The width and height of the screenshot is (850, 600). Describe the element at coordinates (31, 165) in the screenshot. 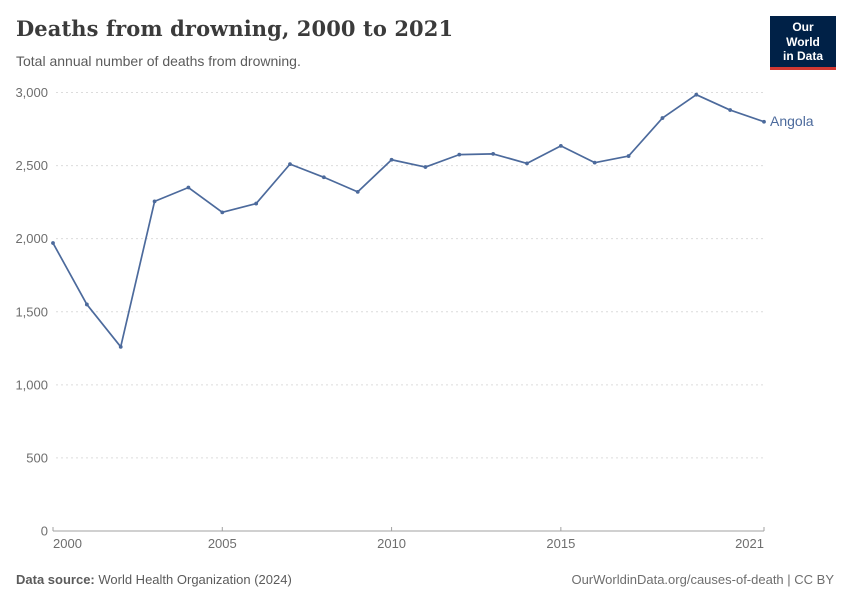

I see `svg-text: 2,500` at that location.